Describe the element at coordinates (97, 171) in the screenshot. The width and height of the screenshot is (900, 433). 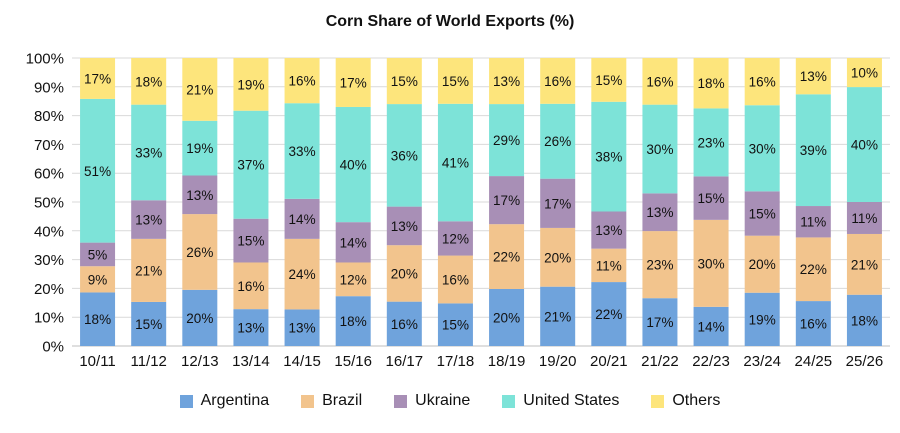
I see `data-label: 51%` at that location.